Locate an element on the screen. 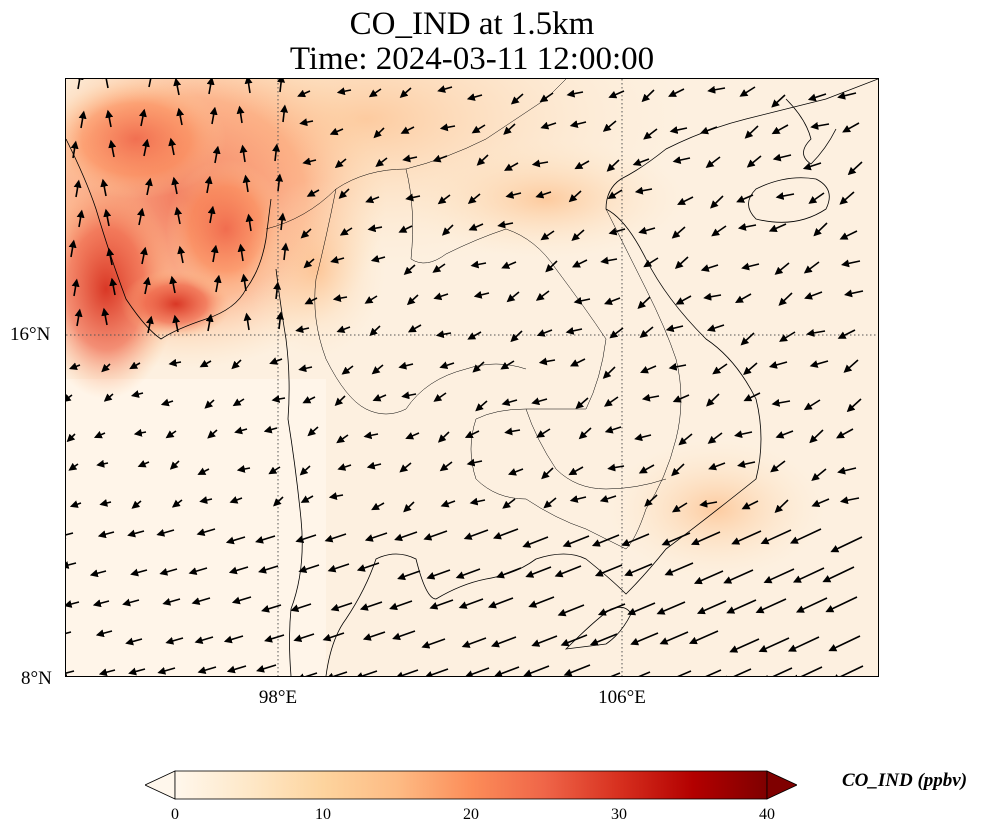  lat-label-16n: 16°N is located at coordinates (30, 334).